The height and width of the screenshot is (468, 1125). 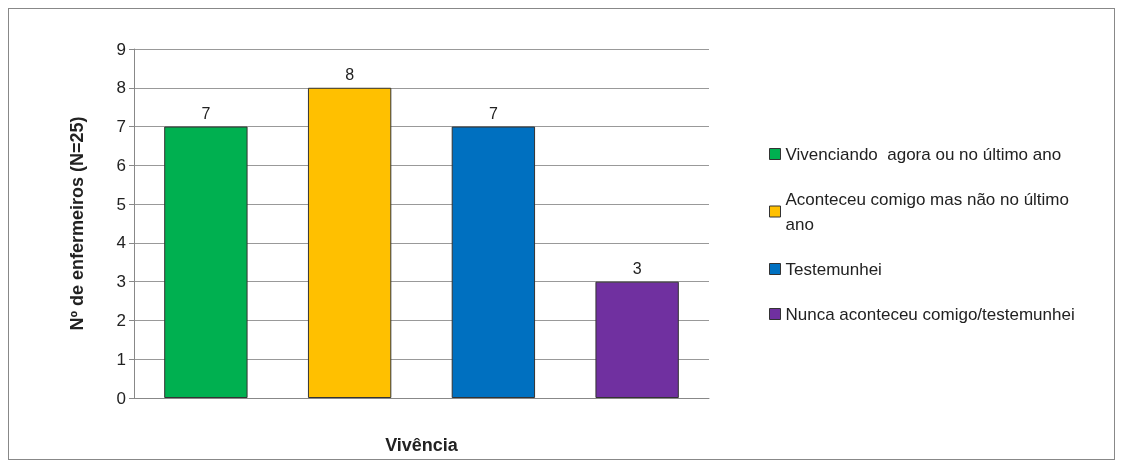 What do you see at coordinates (121, 88) in the screenshot?
I see `y-tick-label: 8` at bounding box center [121, 88].